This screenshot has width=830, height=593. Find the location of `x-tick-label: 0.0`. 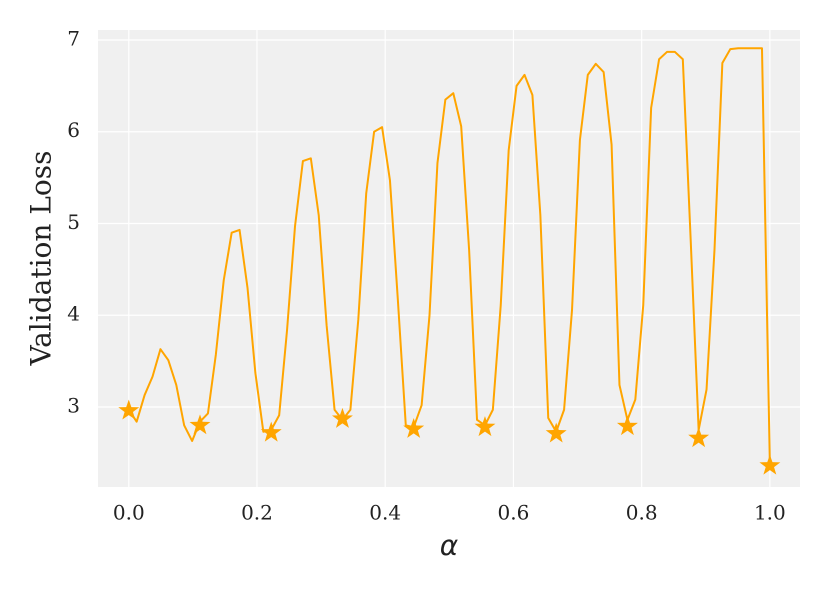

x-tick-label: 0.0 is located at coordinates (129, 513).